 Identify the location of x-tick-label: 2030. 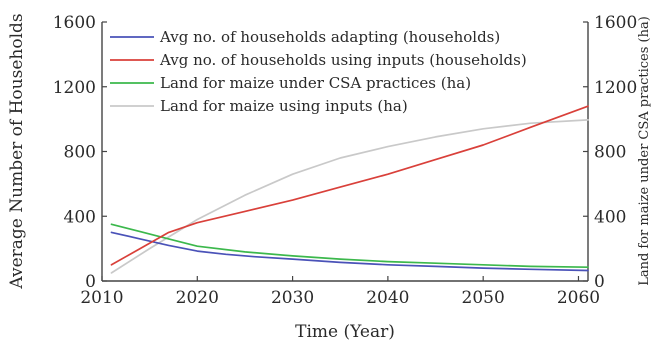
(292, 298).